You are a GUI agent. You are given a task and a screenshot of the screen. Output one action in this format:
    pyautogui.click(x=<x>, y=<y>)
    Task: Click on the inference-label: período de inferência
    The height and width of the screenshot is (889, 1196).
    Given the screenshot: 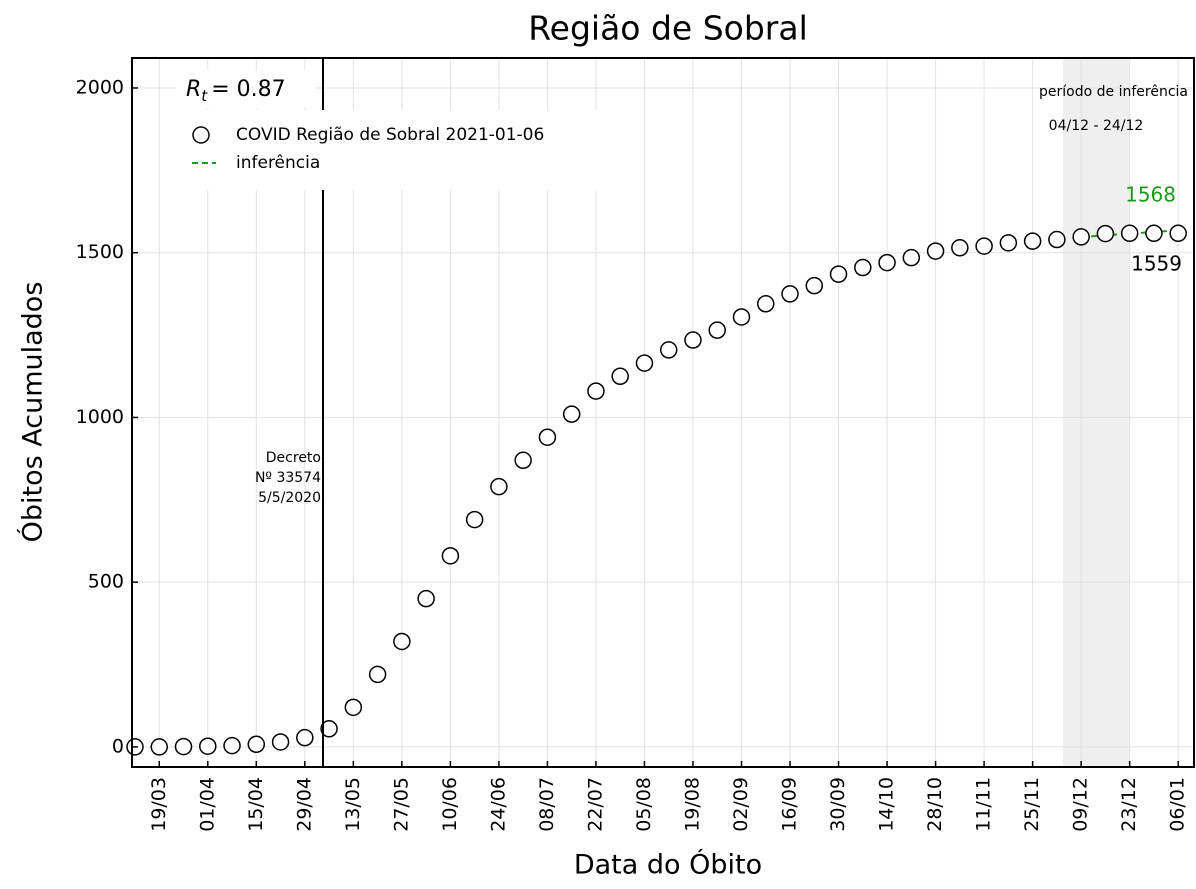 What is the action you would take?
    pyautogui.click(x=1113, y=92)
    